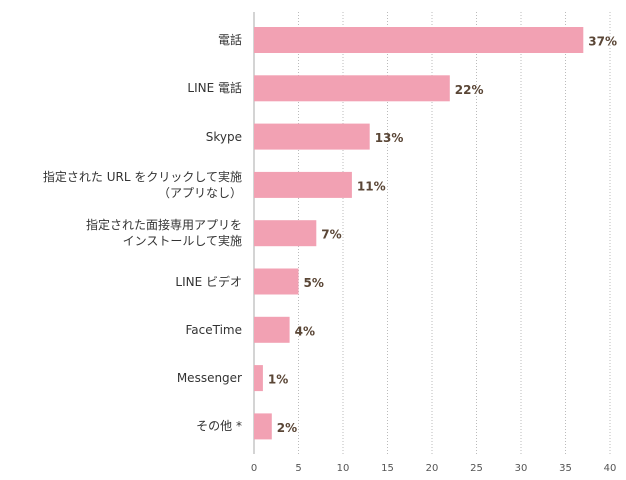 This screenshot has height=480, width=626. Describe the element at coordinates (213, 329) in the screenshot. I see `y-tick-label: FaceTime` at that location.